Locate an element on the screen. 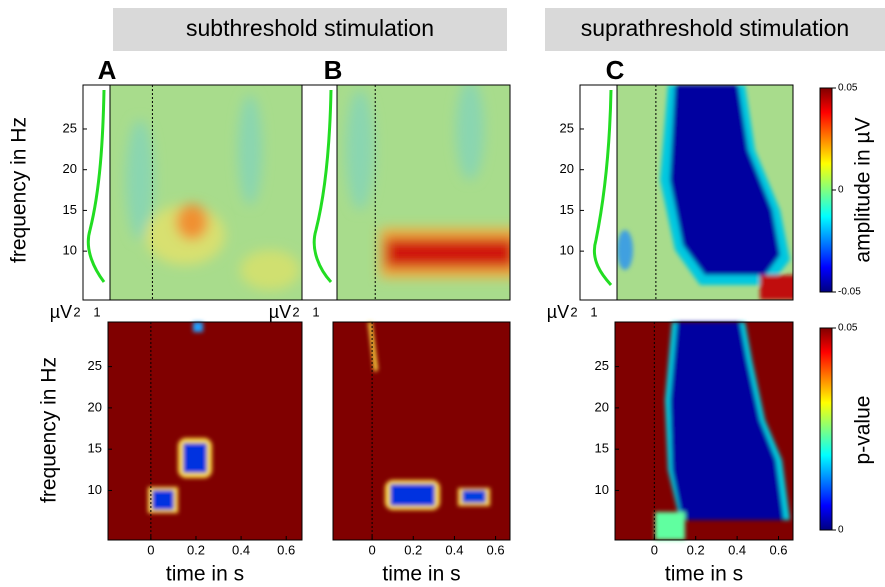 This screenshot has height=587, width=885. header: subthreshold stimulation is located at coordinates (310, 28).